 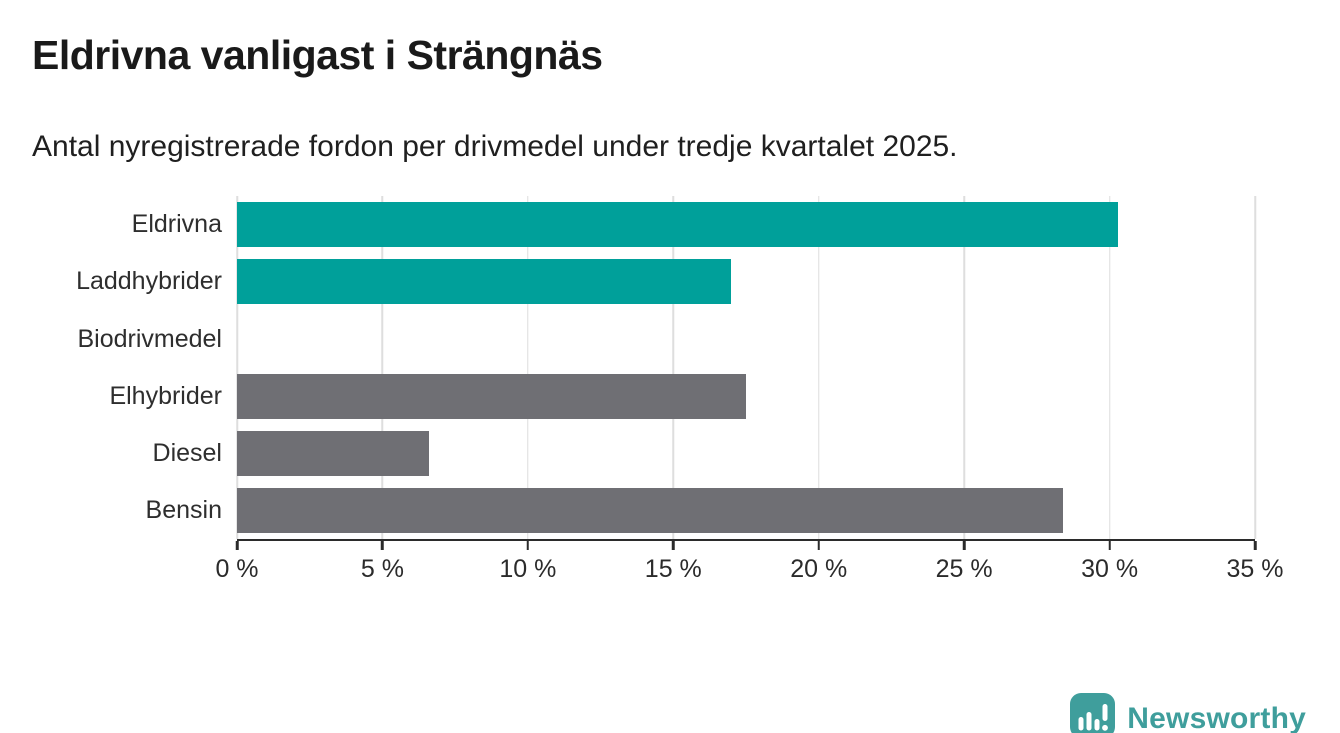 What do you see at coordinates (819, 569) in the screenshot?
I see `x-tick-label: 20 %` at bounding box center [819, 569].